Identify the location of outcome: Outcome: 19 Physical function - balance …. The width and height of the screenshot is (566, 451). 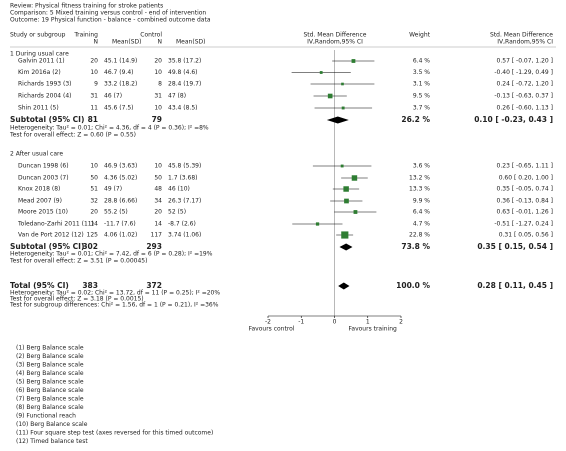
(110, 20).